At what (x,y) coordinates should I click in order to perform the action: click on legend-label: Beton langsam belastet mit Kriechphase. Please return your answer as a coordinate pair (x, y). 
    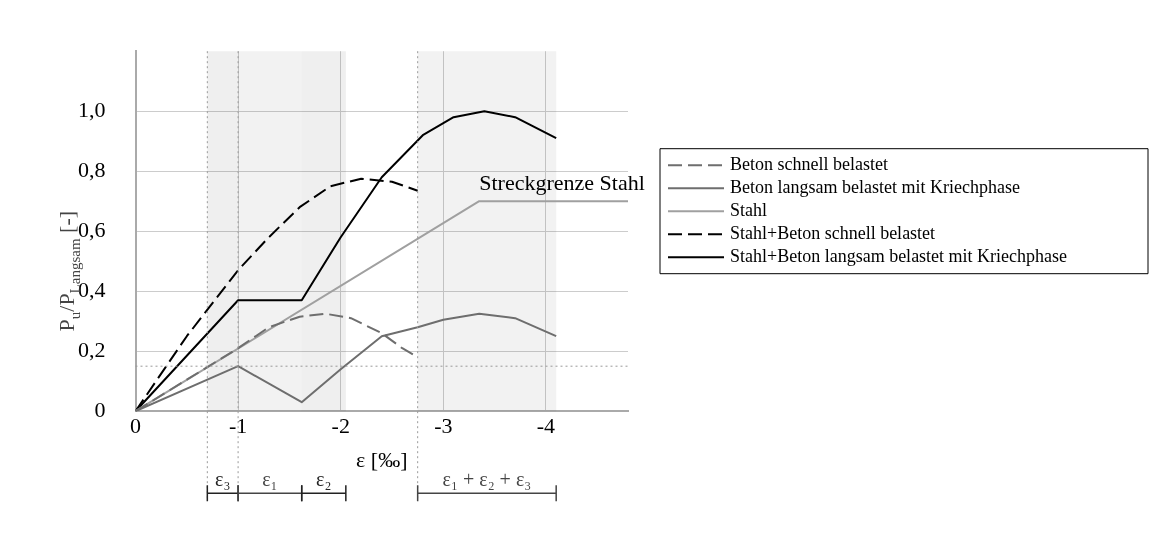
    Looking at the image, I should click on (875, 186).